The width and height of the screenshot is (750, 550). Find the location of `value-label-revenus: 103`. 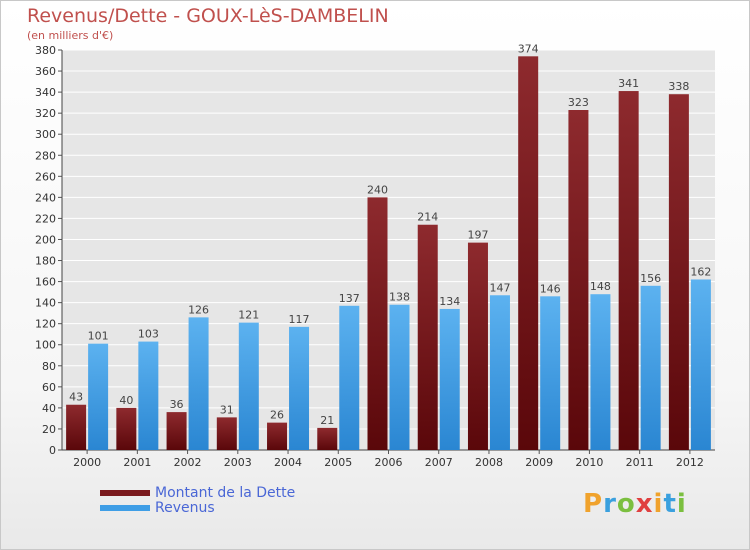

value-label-revenus: 103 is located at coordinates (148, 334).